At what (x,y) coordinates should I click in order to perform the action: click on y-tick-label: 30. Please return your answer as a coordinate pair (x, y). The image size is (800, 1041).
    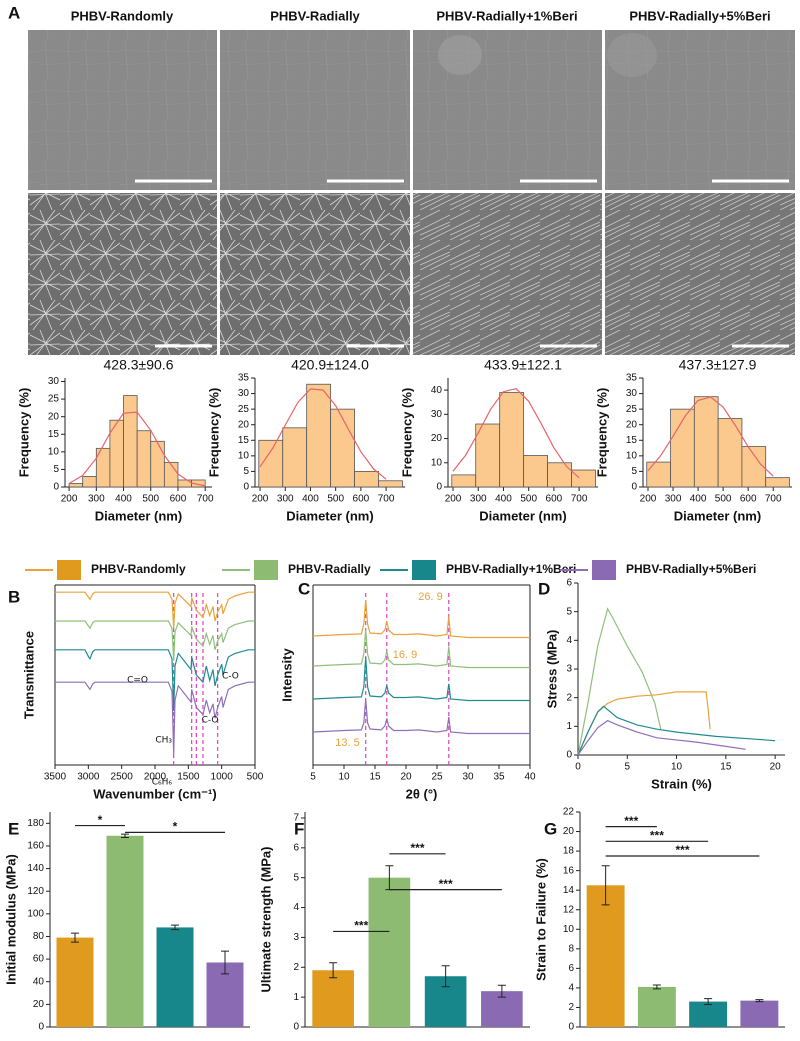
    Looking at the image, I should click on (632, 393).